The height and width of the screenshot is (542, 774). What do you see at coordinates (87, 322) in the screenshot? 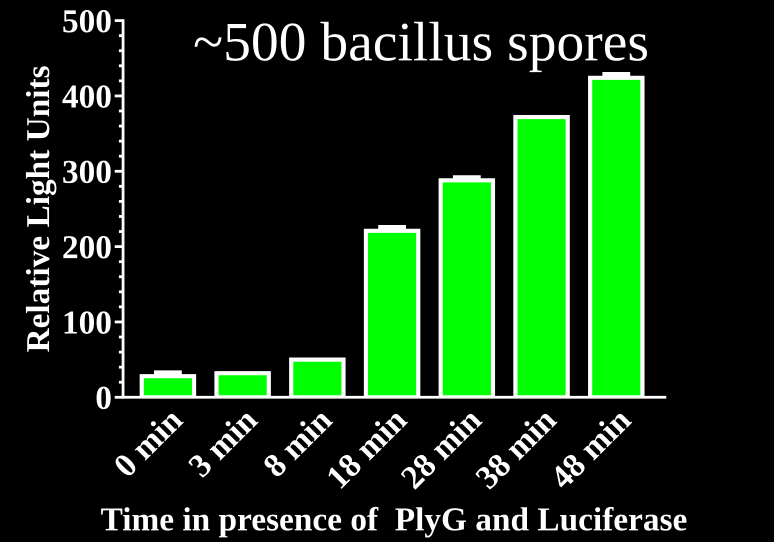
I see `y-tick-label: 100` at bounding box center [87, 322].